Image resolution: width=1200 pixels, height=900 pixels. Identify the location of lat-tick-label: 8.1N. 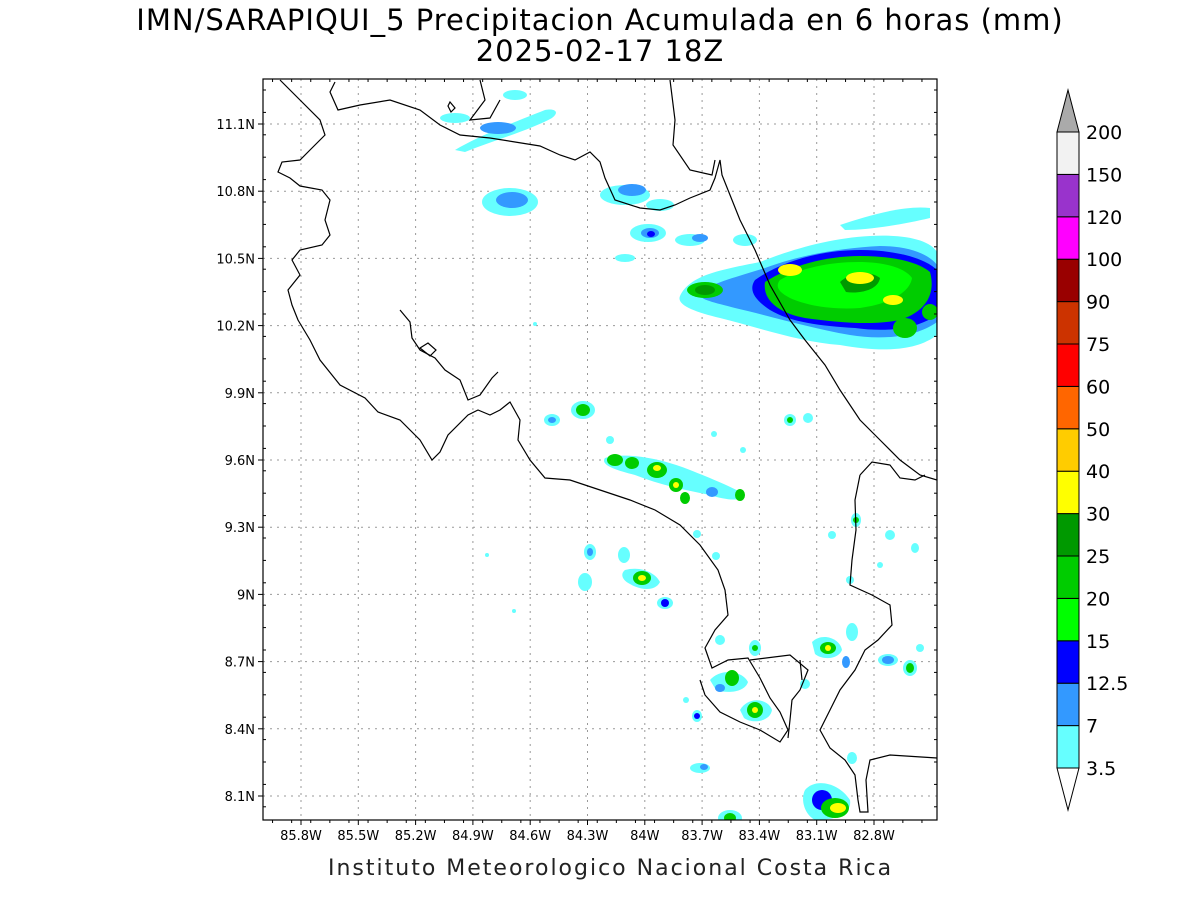
(240, 797).